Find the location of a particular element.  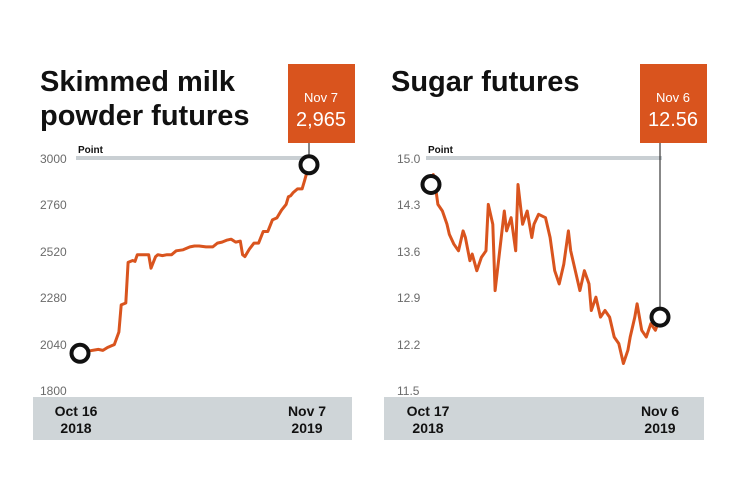

milk-y-tick: 2760 is located at coordinates (53, 205).